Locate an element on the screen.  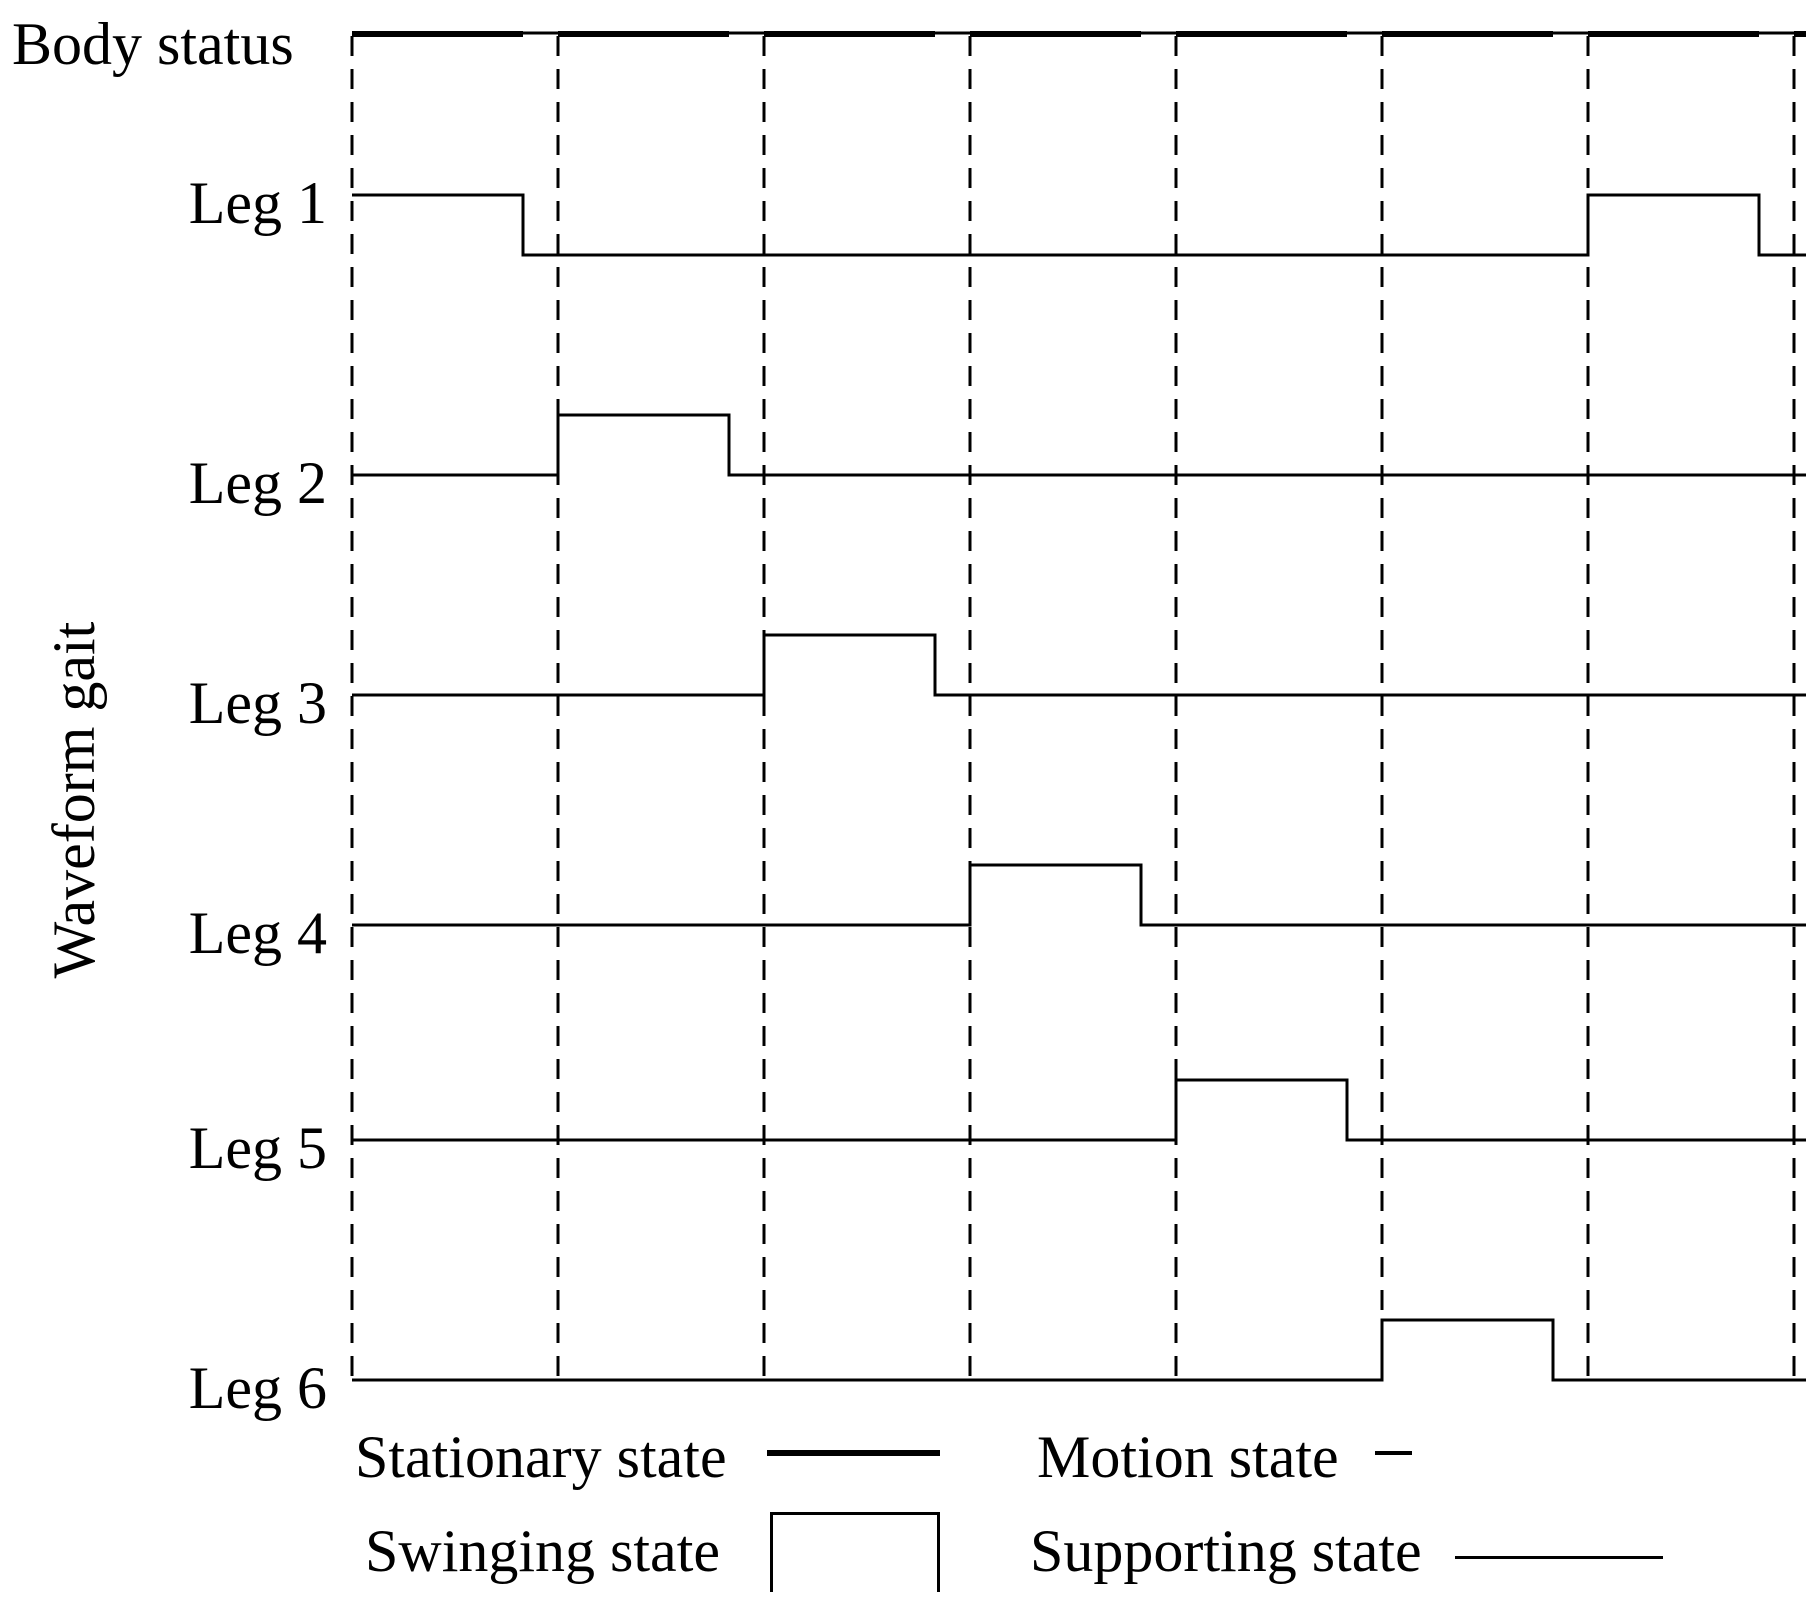
legend-swinging-label: Swinging state is located at coordinates (542, 1551).